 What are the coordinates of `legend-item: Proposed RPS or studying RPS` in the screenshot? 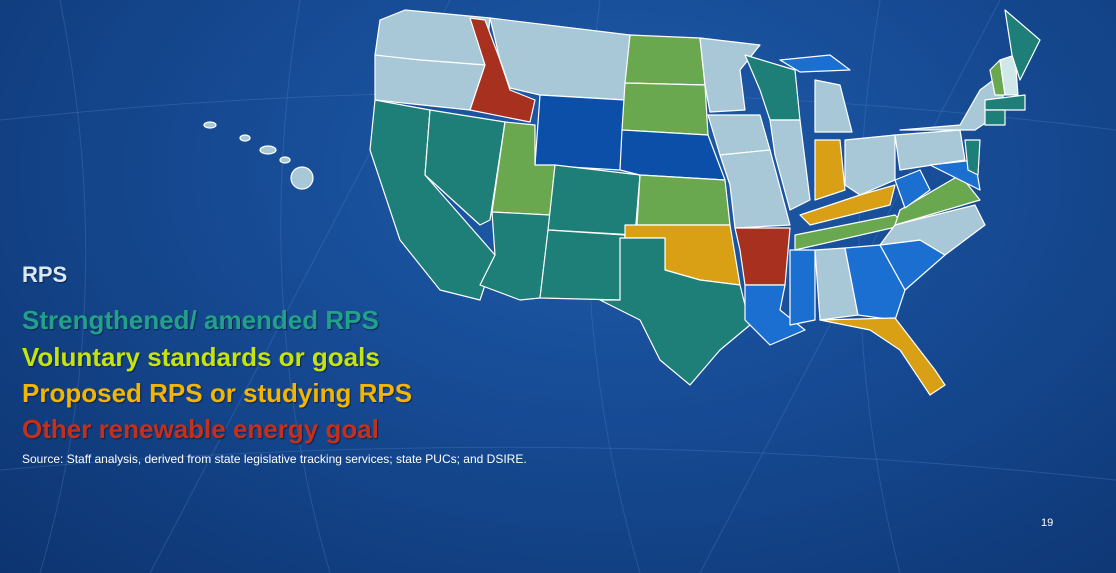 It's located at (217, 393).